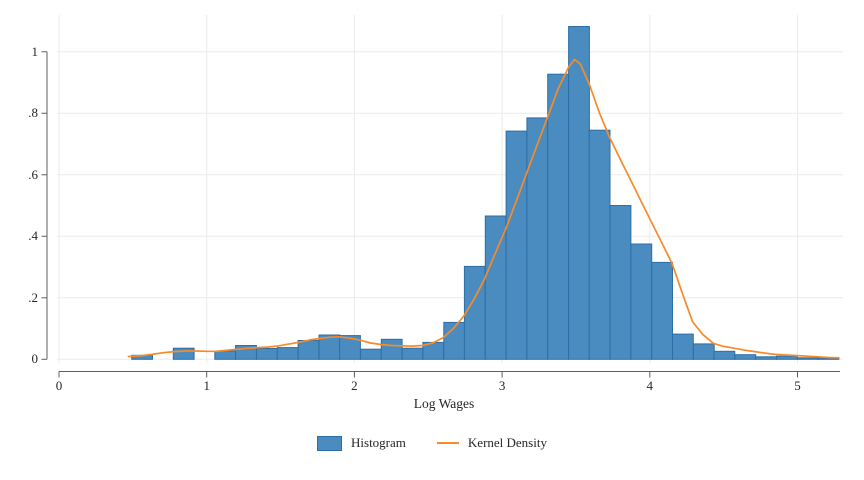  I want to click on legend-kde-label: Kernel Density, so click(507, 442).